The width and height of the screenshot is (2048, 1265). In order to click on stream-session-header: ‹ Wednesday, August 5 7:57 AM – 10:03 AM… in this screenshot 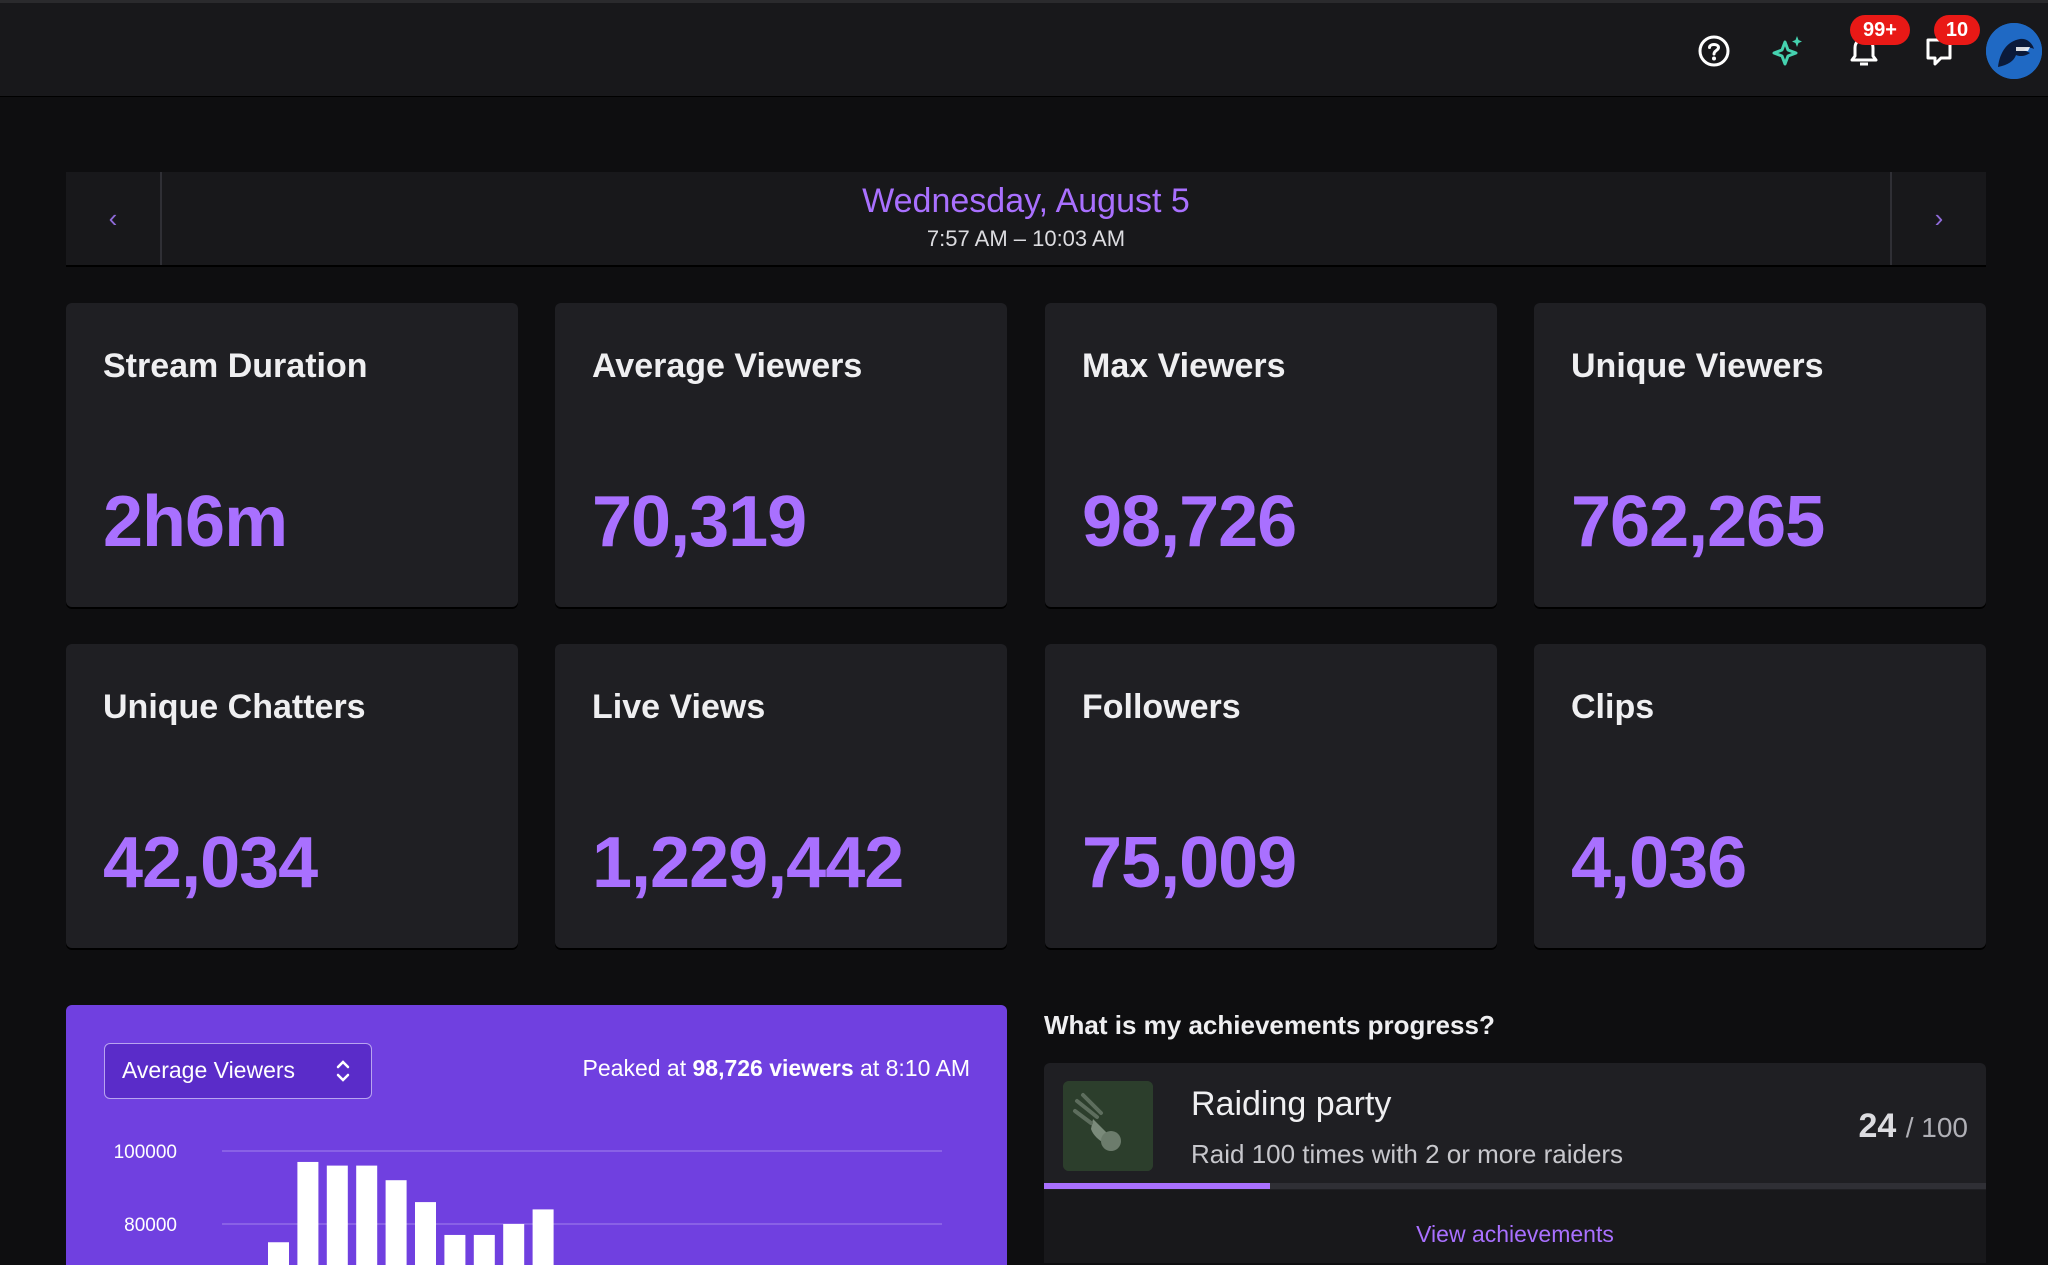, I will do `click(1026, 218)`.